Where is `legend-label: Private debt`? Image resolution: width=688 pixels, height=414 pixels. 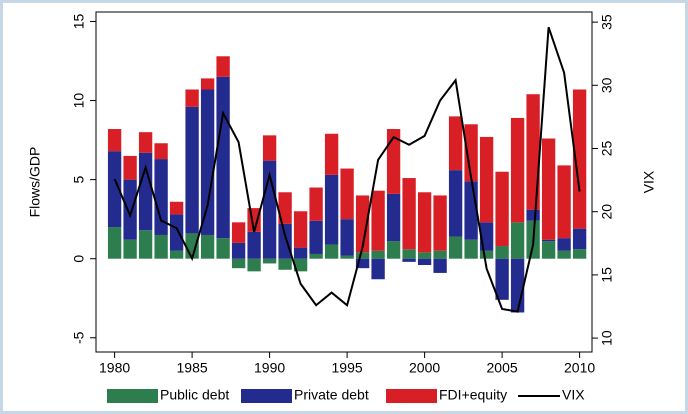 legend-label: Private debt is located at coordinates (331, 395).